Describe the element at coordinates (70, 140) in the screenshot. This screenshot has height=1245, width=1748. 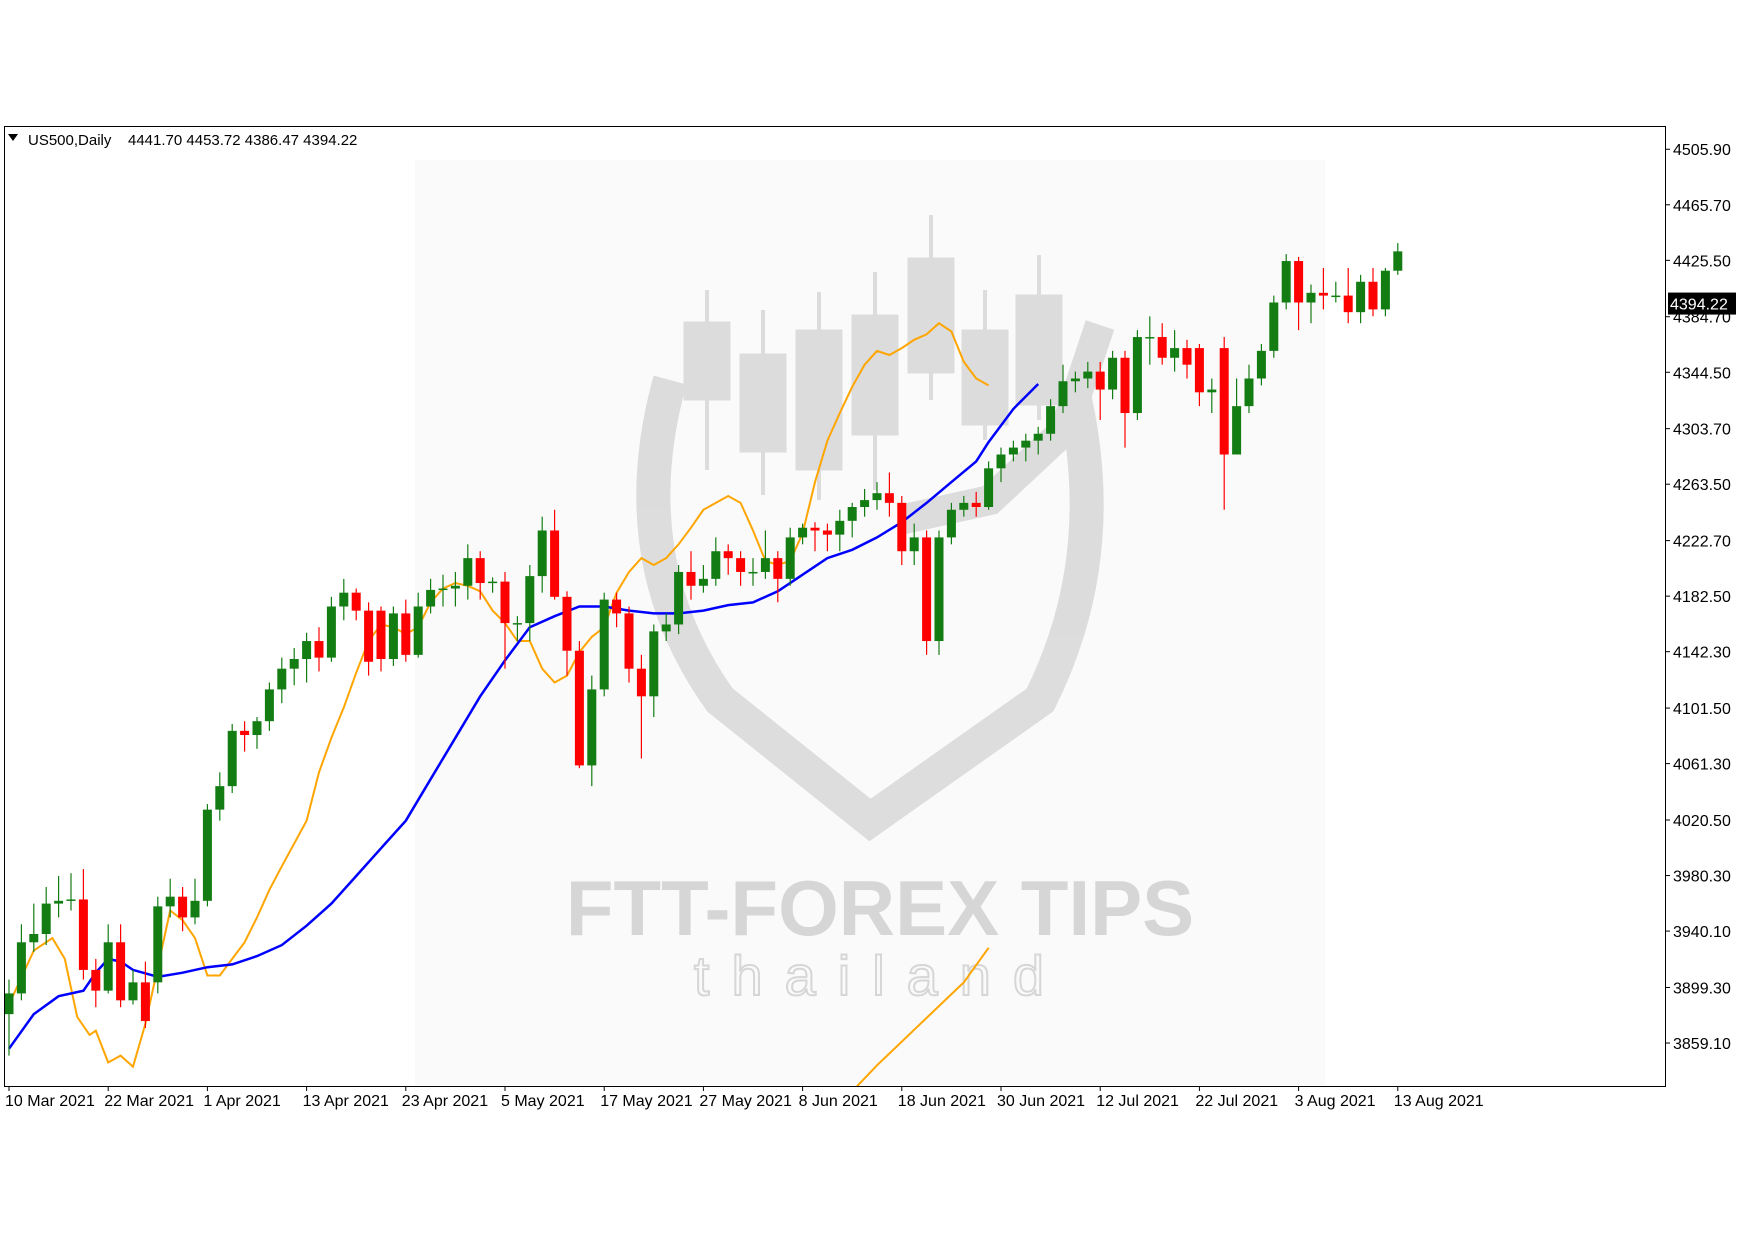
I see `symbol-label: US500,Daily` at that location.